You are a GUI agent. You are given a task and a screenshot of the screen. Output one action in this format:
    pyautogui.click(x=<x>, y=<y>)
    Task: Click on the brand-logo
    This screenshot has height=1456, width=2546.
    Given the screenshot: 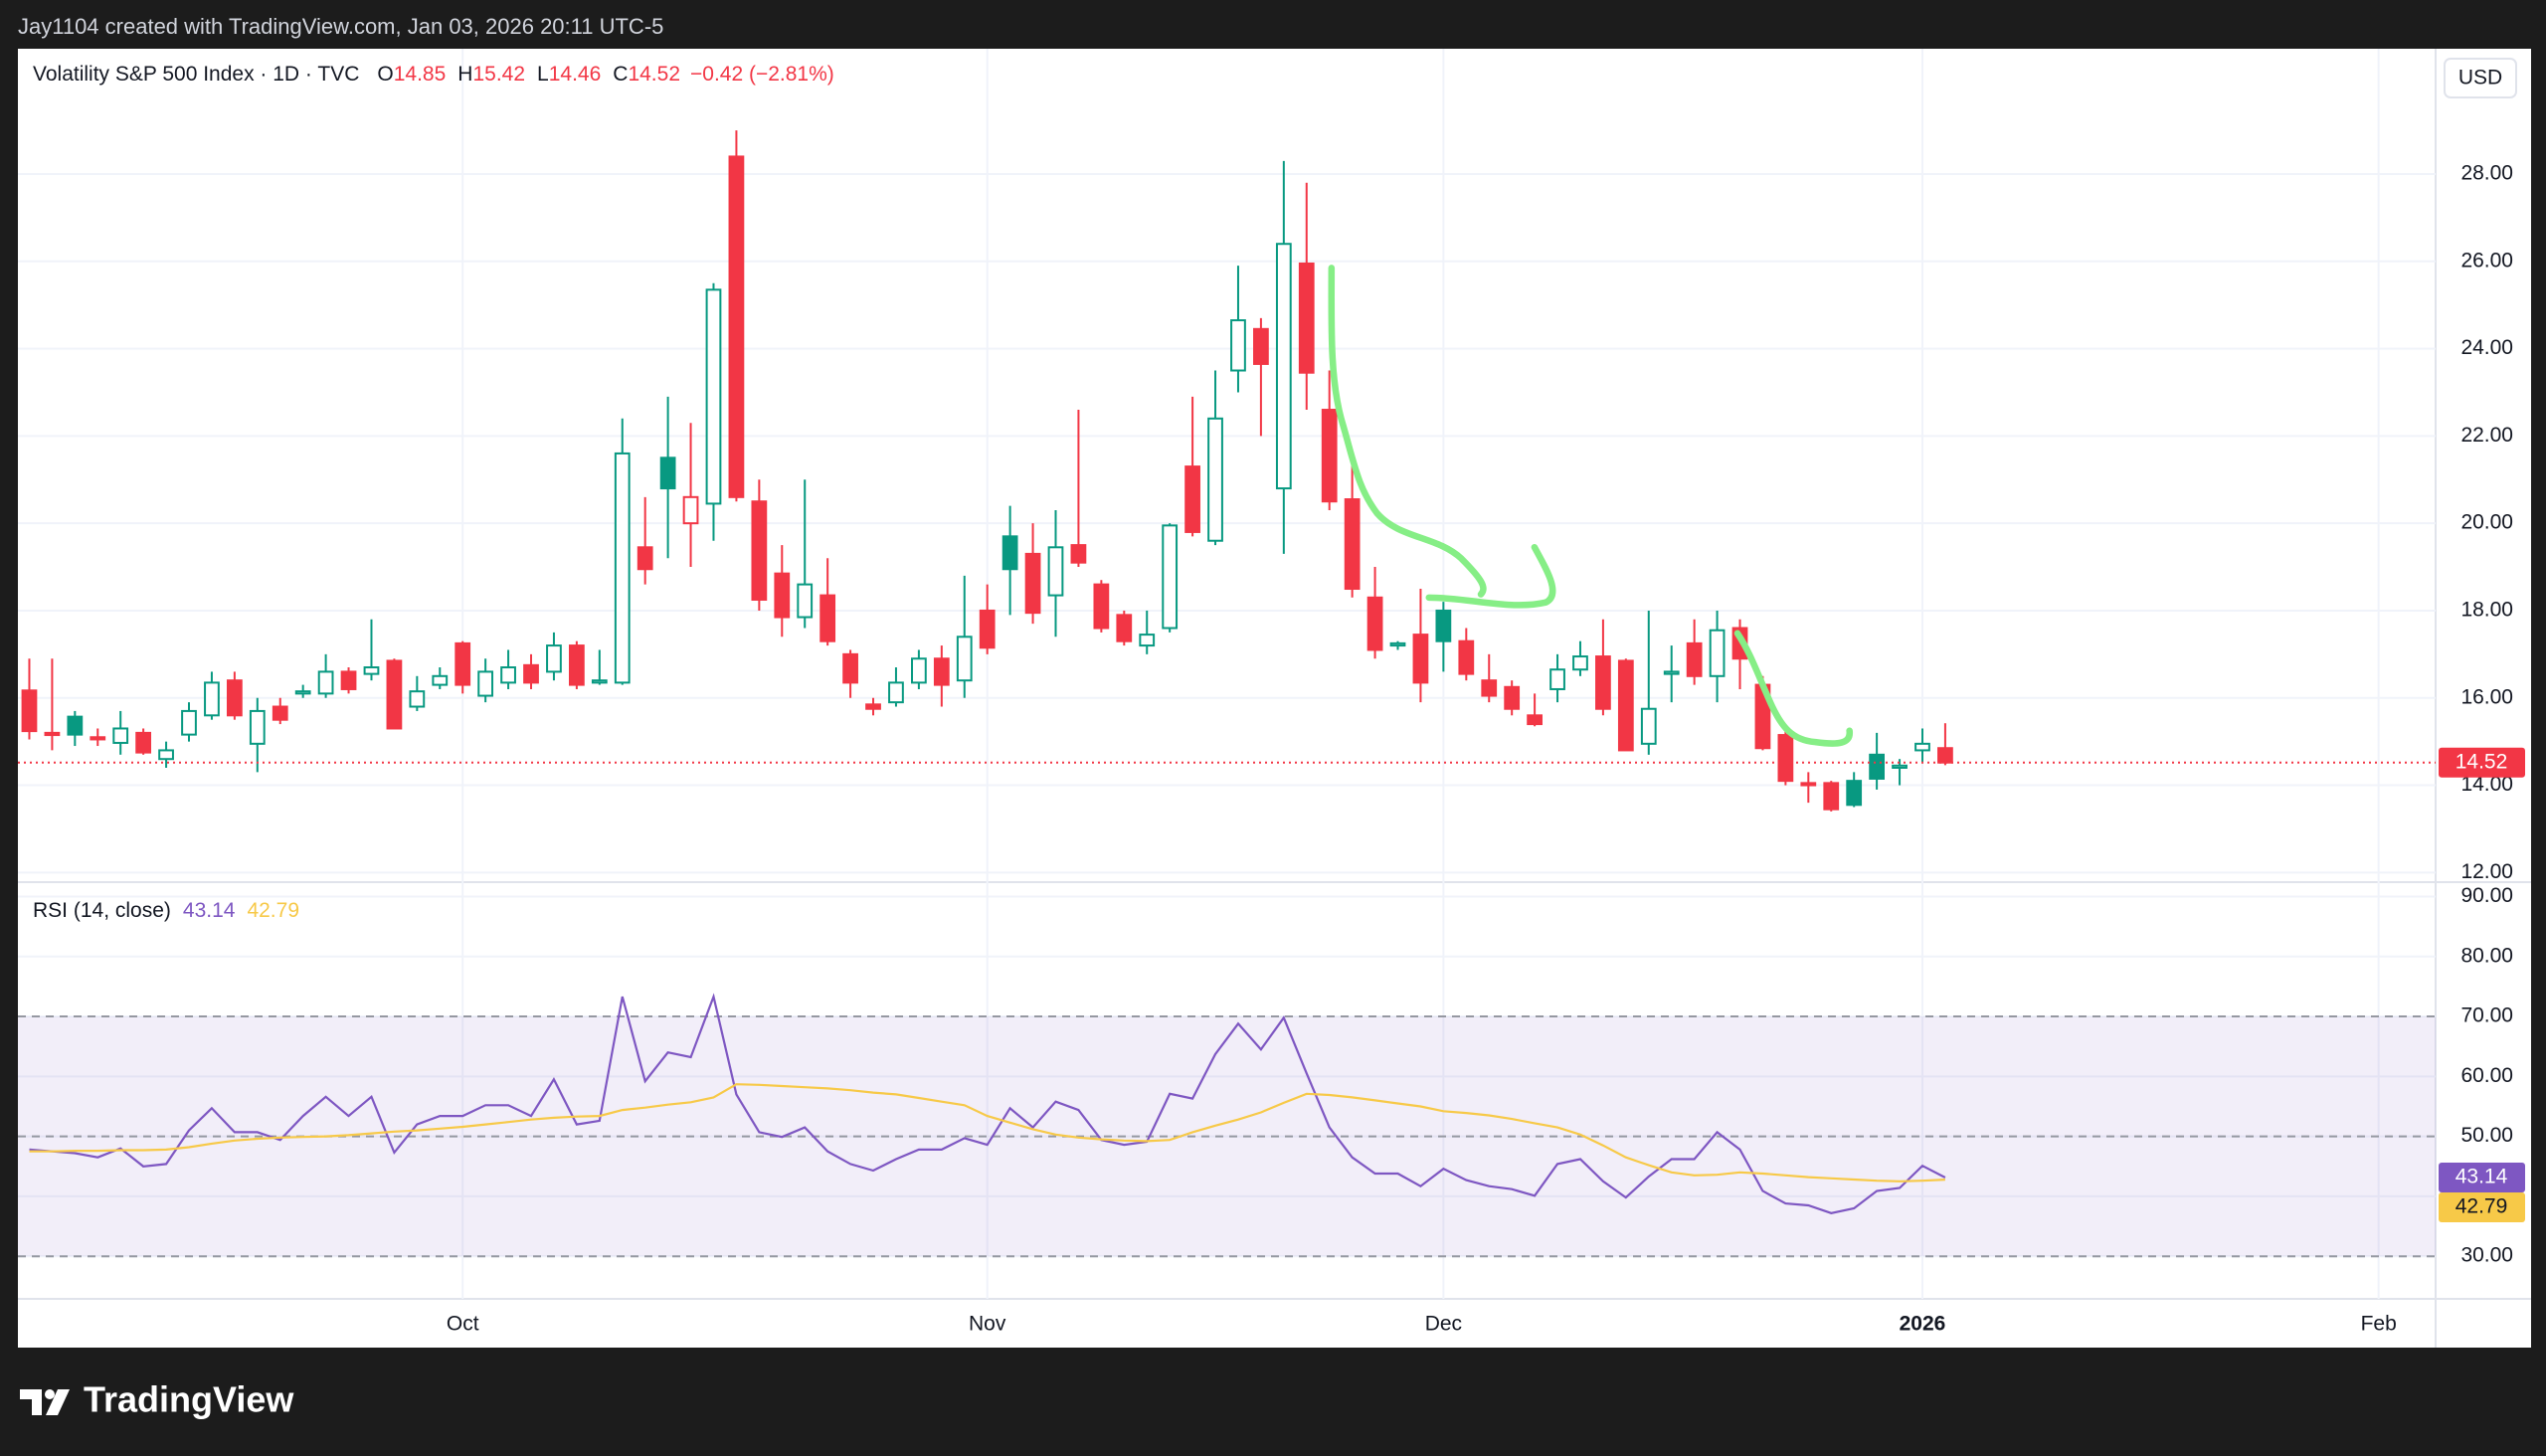 What is the action you would take?
    pyautogui.click(x=45, y=1402)
    